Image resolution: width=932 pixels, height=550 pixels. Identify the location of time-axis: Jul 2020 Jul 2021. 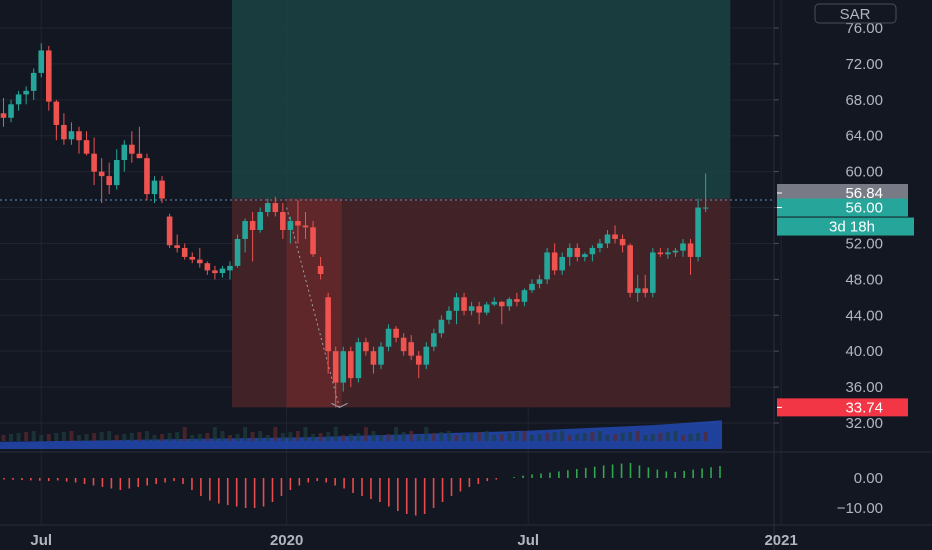
(413, 540).